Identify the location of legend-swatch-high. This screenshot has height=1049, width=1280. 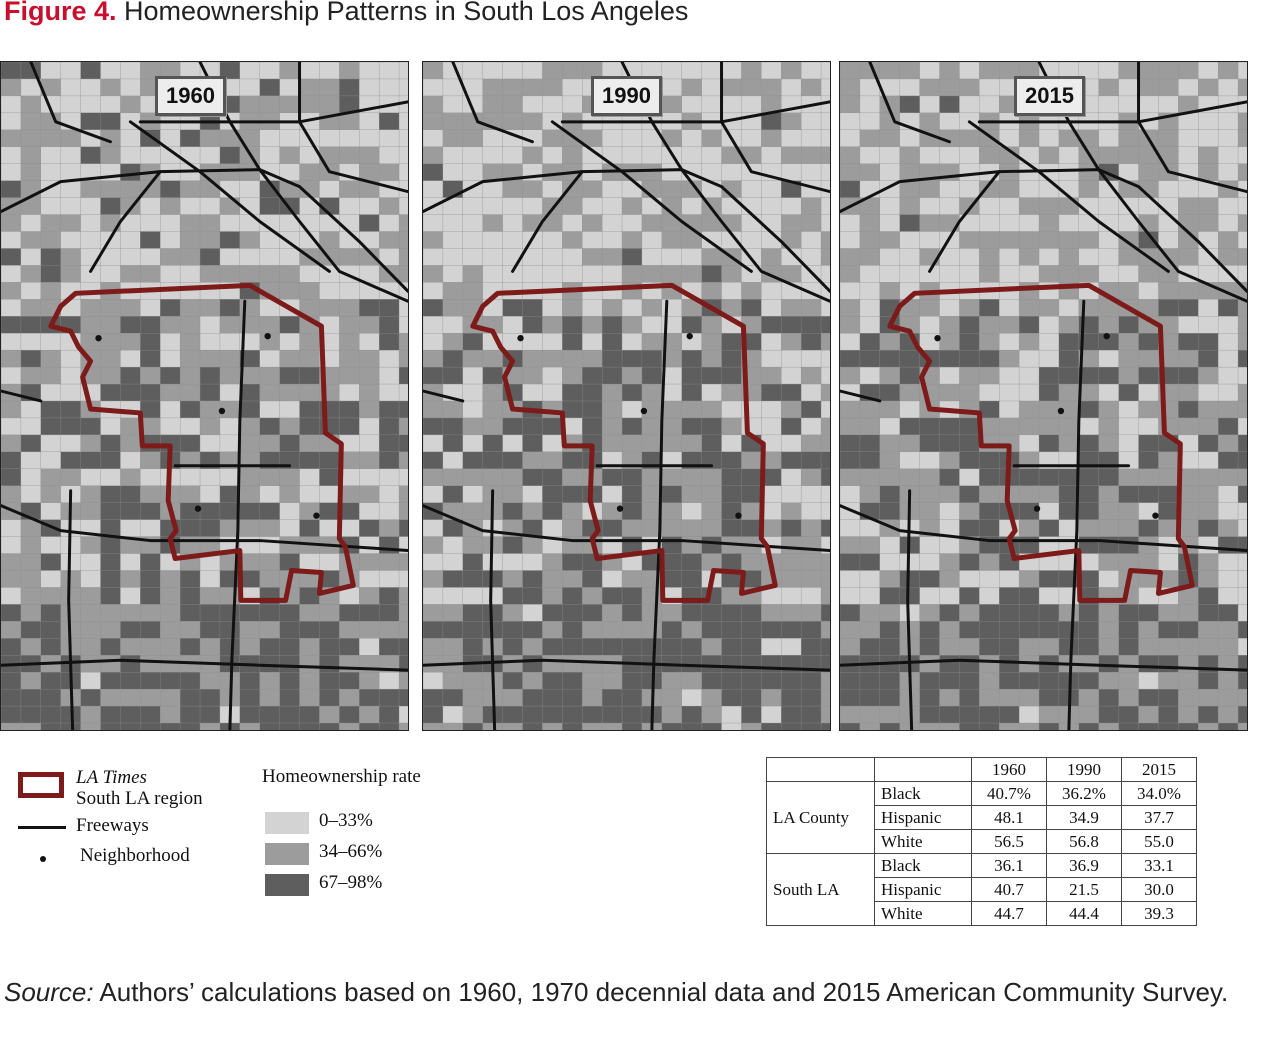
(287, 885).